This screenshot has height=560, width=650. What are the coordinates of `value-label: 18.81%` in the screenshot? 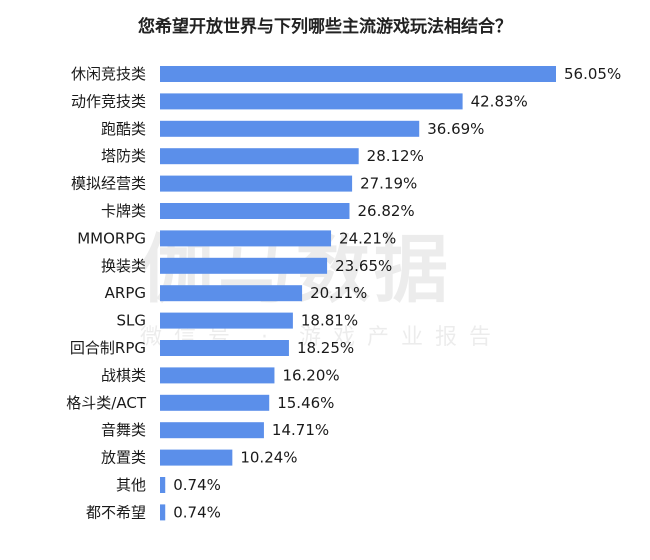 It's located at (329, 321).